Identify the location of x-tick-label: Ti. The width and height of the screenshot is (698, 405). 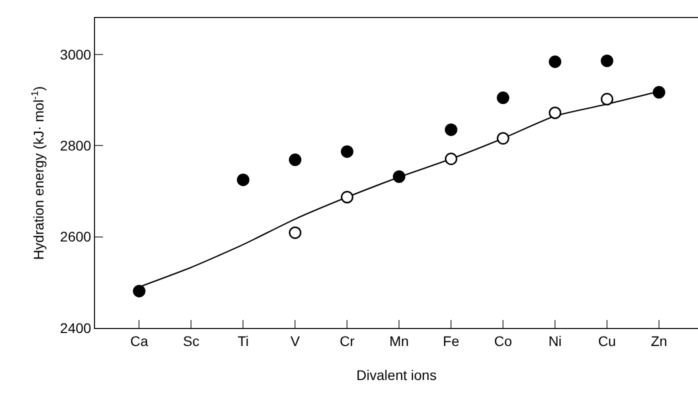
(243, 340).